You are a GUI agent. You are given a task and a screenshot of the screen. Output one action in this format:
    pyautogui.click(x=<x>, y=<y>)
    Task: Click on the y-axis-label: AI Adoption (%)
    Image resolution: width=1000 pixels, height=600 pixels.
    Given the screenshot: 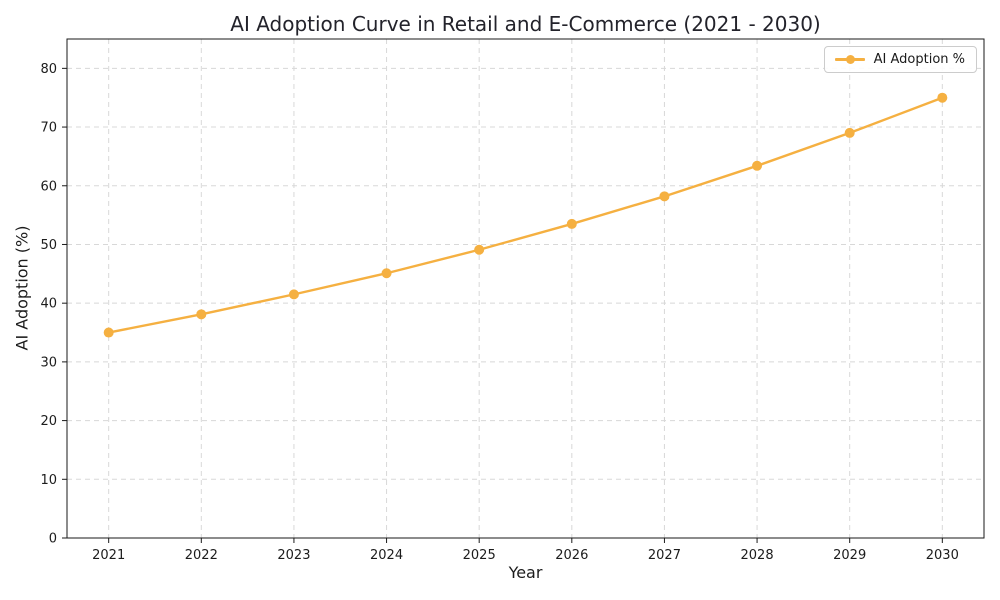 What is the action you would take?
    pyautogui.click(x=22, y=288)
    